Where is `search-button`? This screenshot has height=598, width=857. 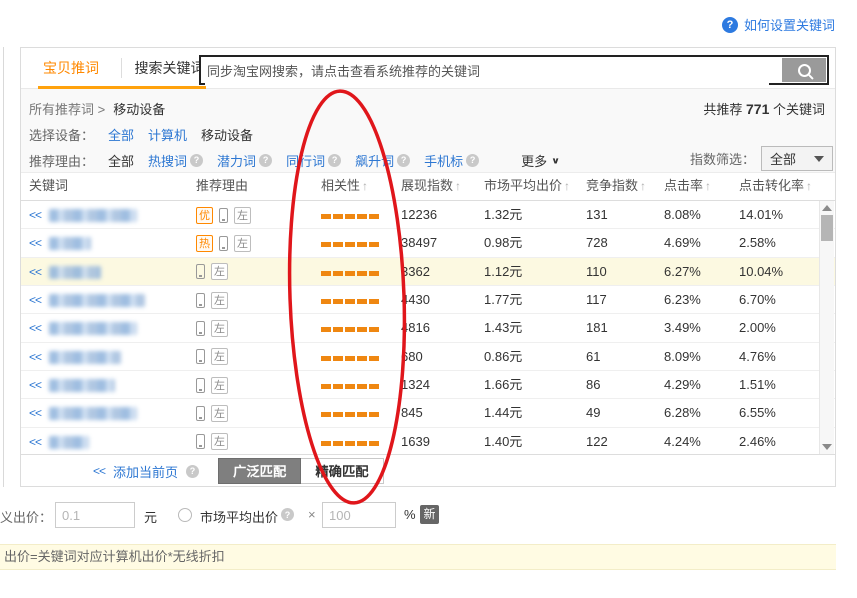
search-button is located at coordinates (804, 70).